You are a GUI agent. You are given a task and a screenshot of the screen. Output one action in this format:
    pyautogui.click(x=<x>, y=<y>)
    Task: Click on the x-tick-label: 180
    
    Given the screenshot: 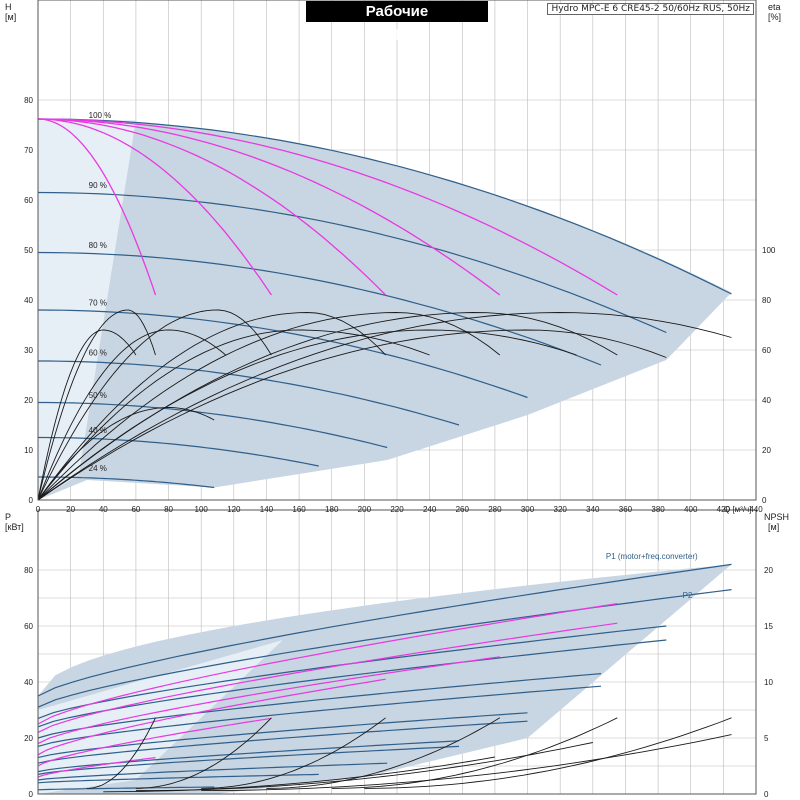 What is the action you would take?
    pyautogui.click(x=332, y=509)
    